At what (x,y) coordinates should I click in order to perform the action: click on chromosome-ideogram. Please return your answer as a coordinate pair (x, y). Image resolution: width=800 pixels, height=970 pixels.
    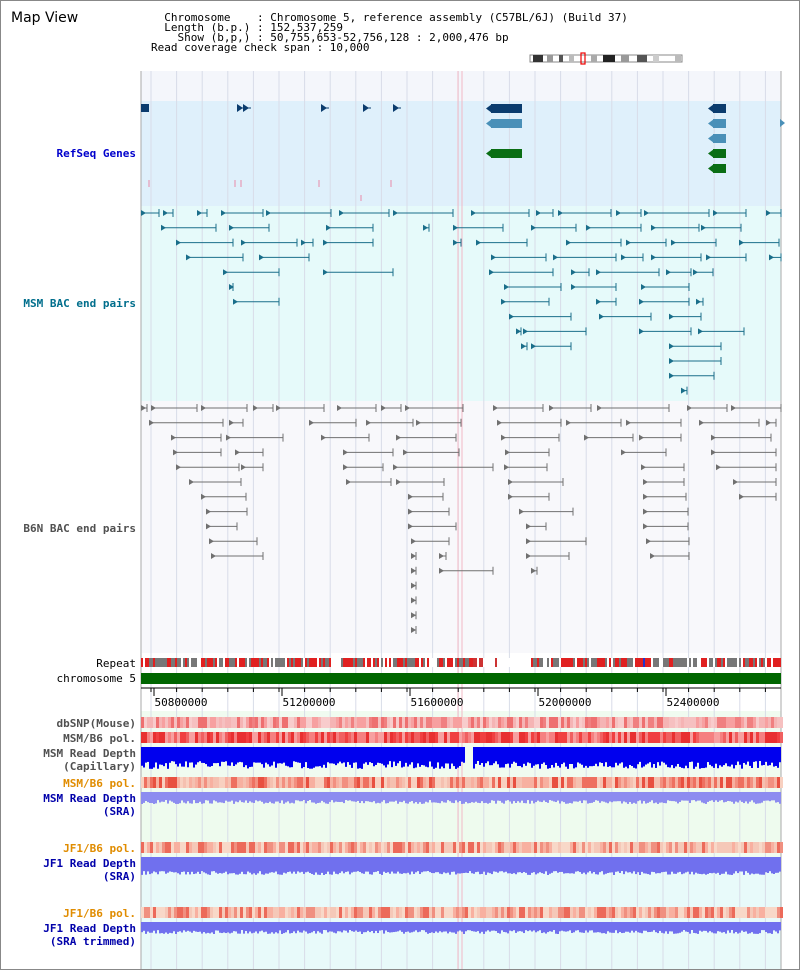
    Looking at the image, I should click on (607, 59).